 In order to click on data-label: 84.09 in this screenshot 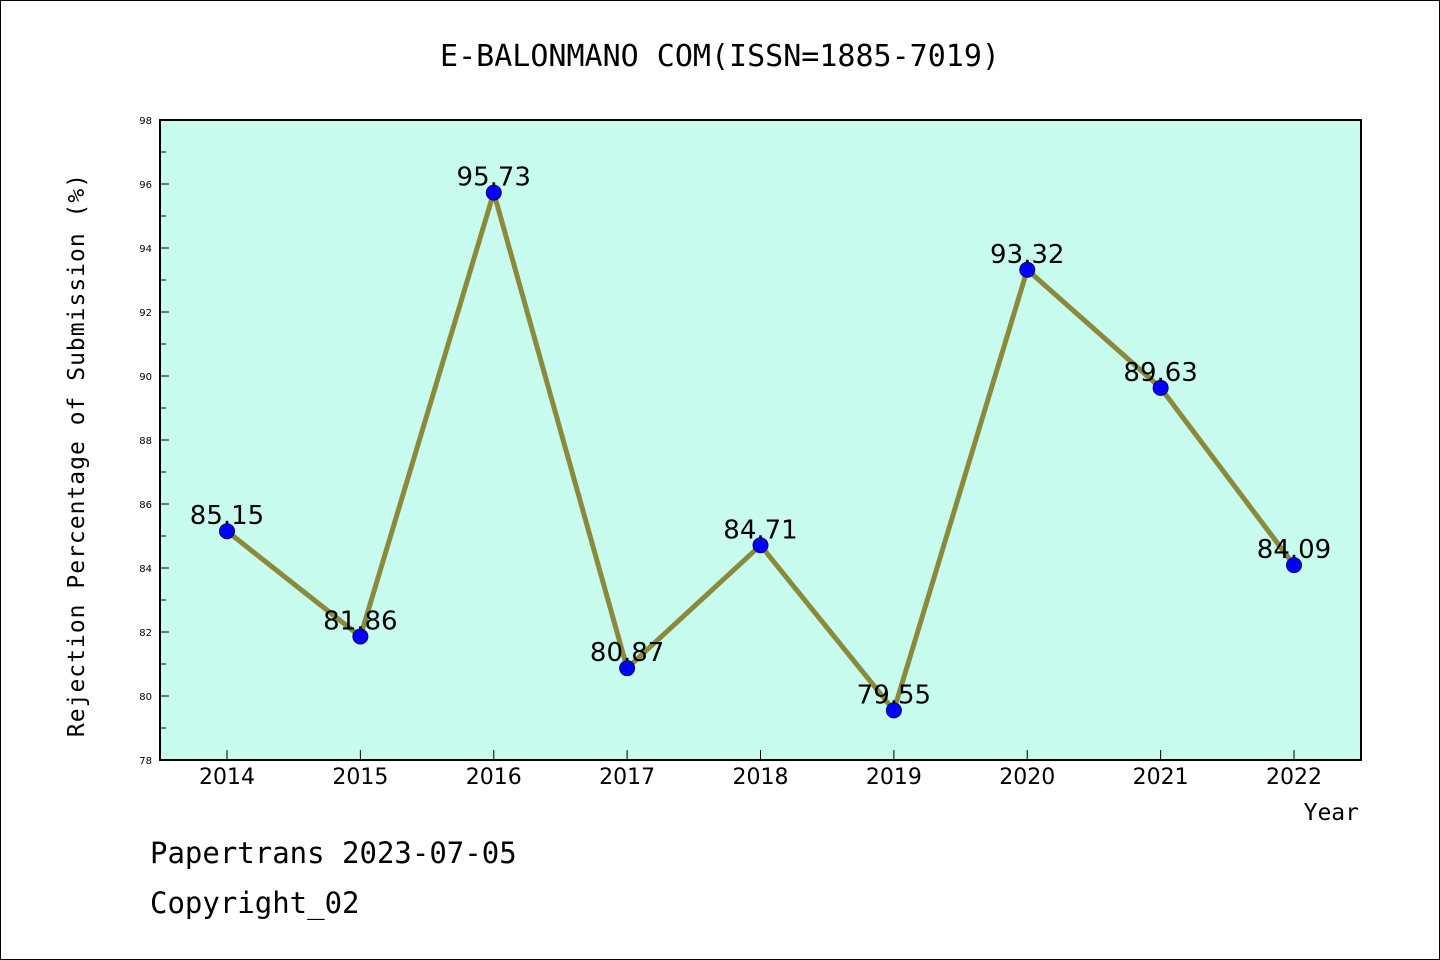, I will do `click(1294, 550)`.